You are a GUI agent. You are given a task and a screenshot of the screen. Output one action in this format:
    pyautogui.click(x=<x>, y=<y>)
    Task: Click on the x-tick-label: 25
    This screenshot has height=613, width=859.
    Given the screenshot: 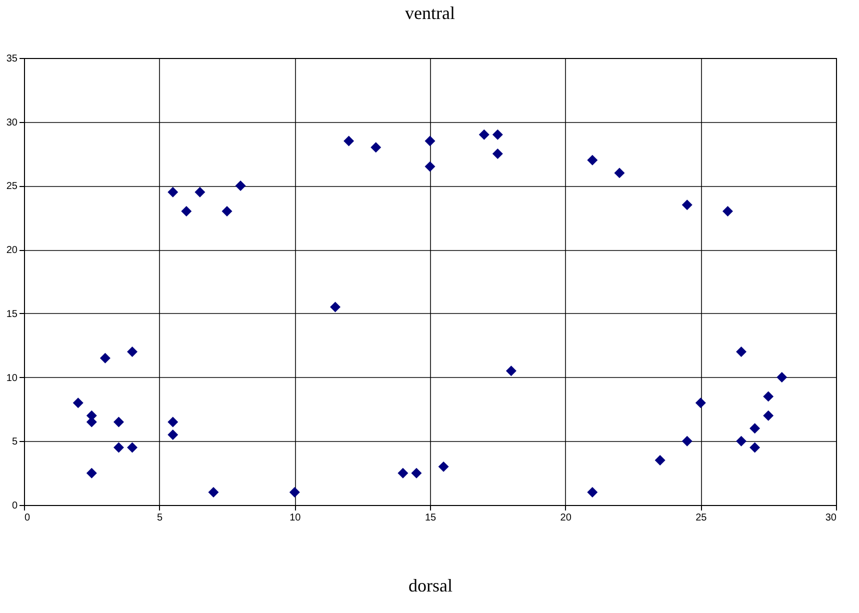 What is the action you would take?
    pyautogui.click(x=702, y=518)
    